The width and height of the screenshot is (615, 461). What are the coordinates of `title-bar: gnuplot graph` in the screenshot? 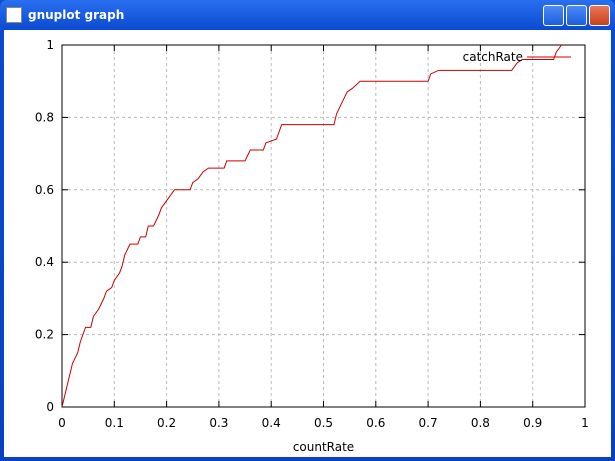 It's located at (307, 15).